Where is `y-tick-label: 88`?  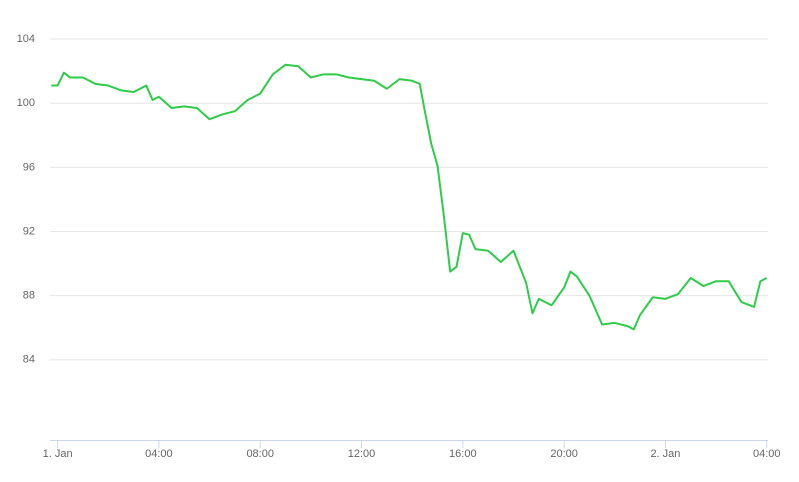 y-tick-label: 88 is located at coordinates (29, 296).